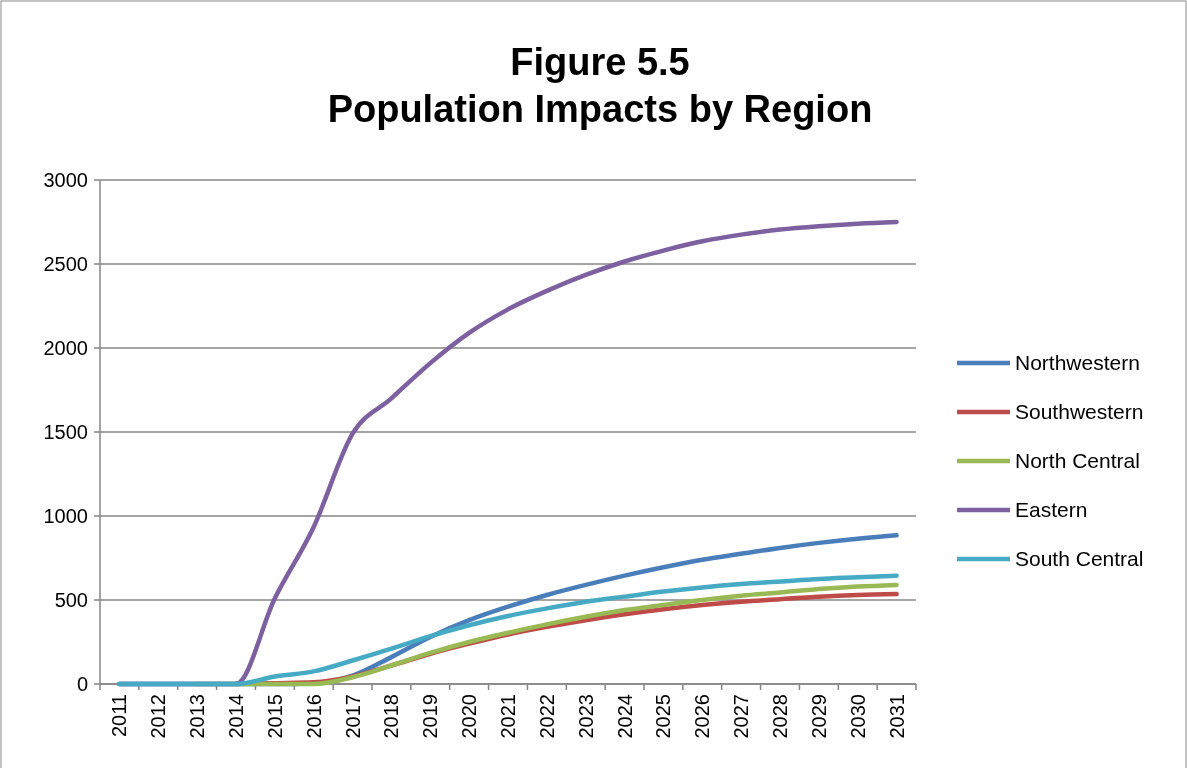 The image size is (1187, 768). Describe the element at coordinates (663, 716) in the screenshot. I see `x-tick-label: 2025` at that location.